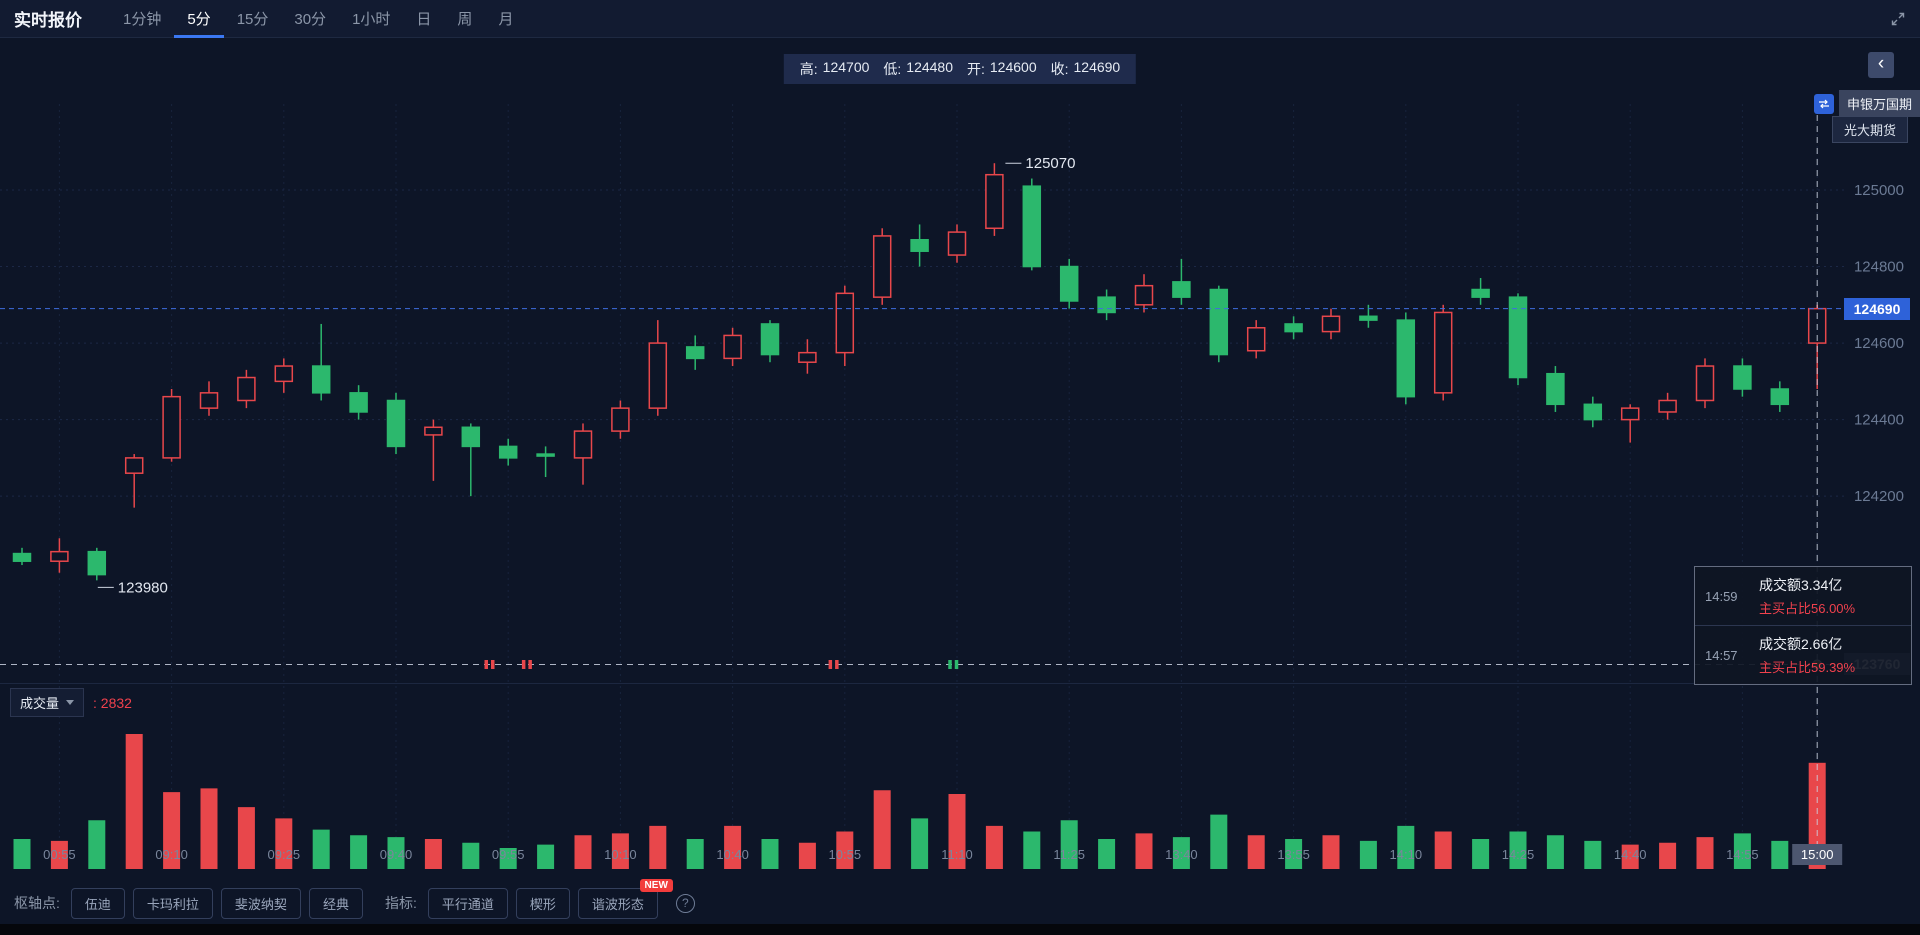 This screenshot has width=1920, height=935. I want to click on tooltip-content: 成交额3.34亿 主买占比56.00%, so click(1807, 596).